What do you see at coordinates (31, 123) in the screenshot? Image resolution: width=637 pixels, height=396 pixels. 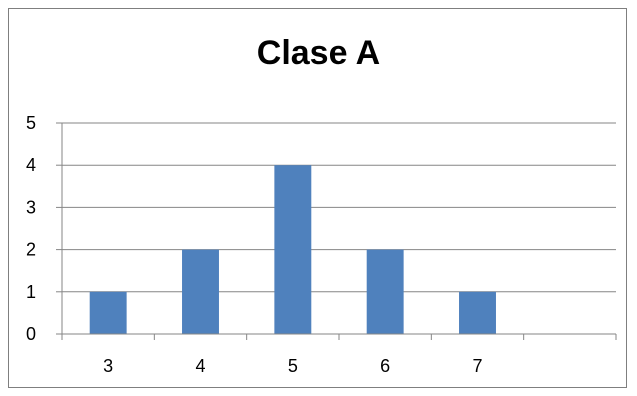 I see `y-tick-label: 5` at bounding box center [31, 123].